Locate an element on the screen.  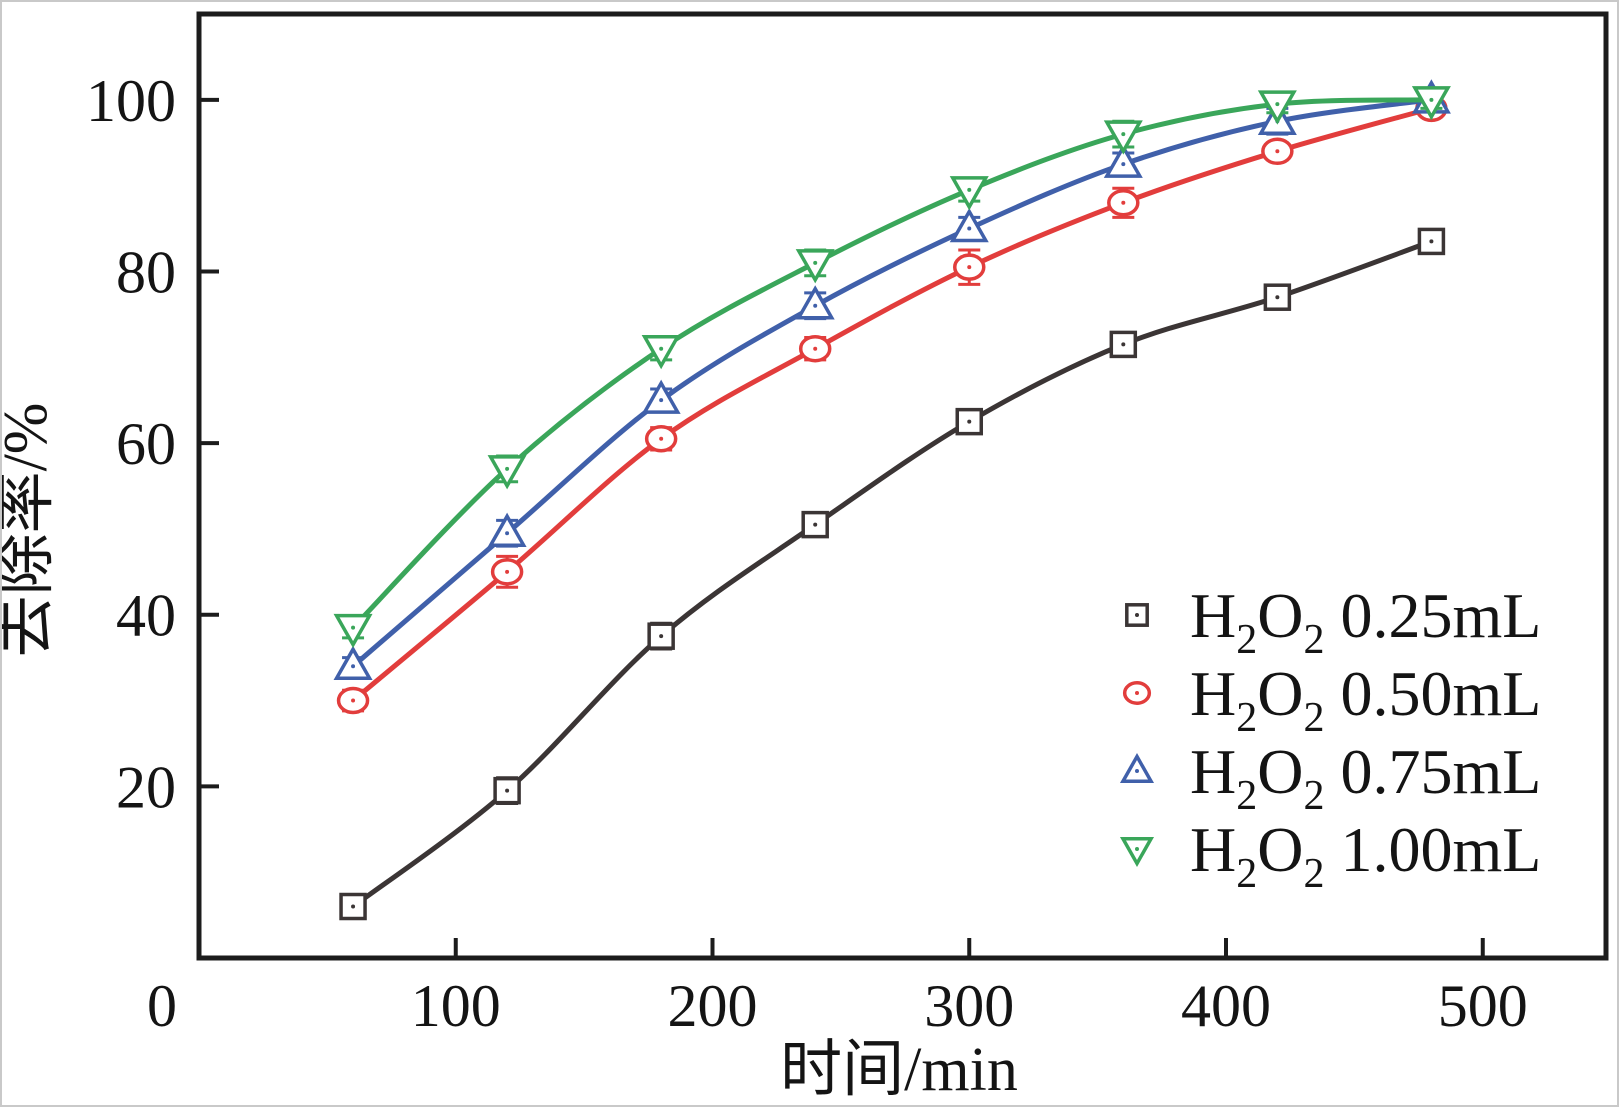
x-tick-label: 200 is located at coordinates (713, 1006).